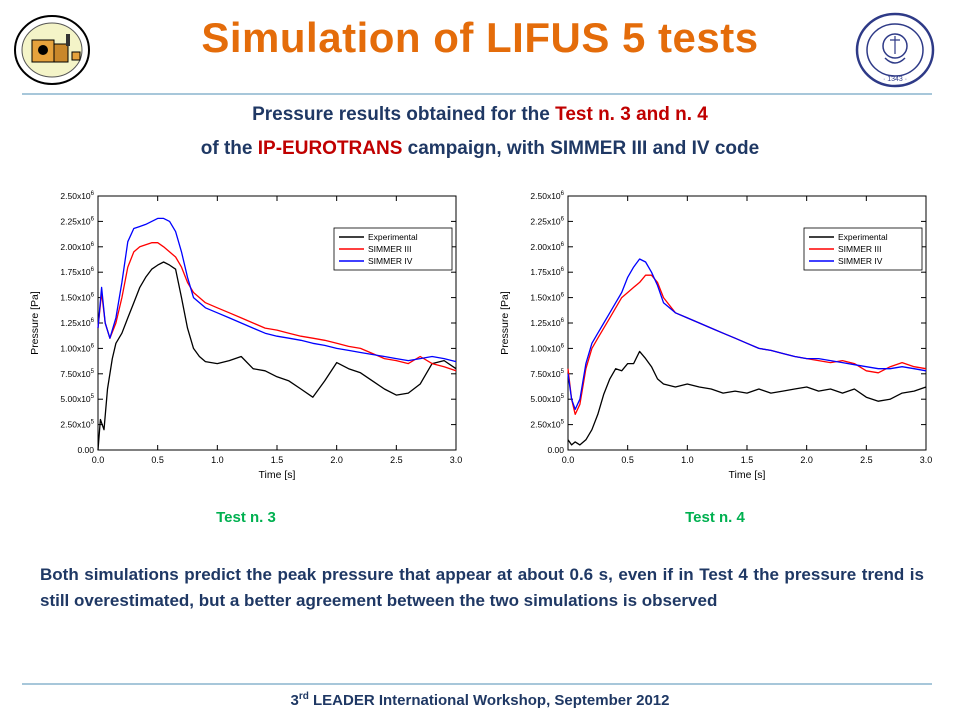 Image resolution: width=960 pixels, height=720 pixels. What do you see at coordinates (404, 114) in the screenshot?
I see `subtitle-line-1-text: Pressure results obtained for the` at bounding box center [404, 114].